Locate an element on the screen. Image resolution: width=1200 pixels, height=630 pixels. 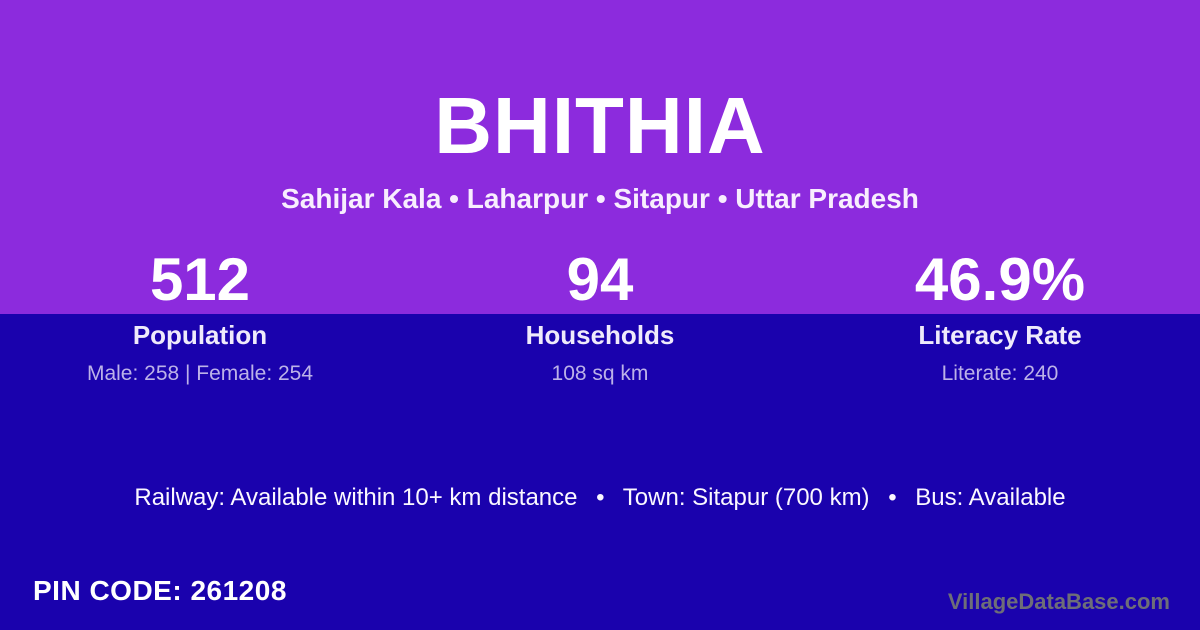
households-value: 94 is located at coordinates (600, 279).